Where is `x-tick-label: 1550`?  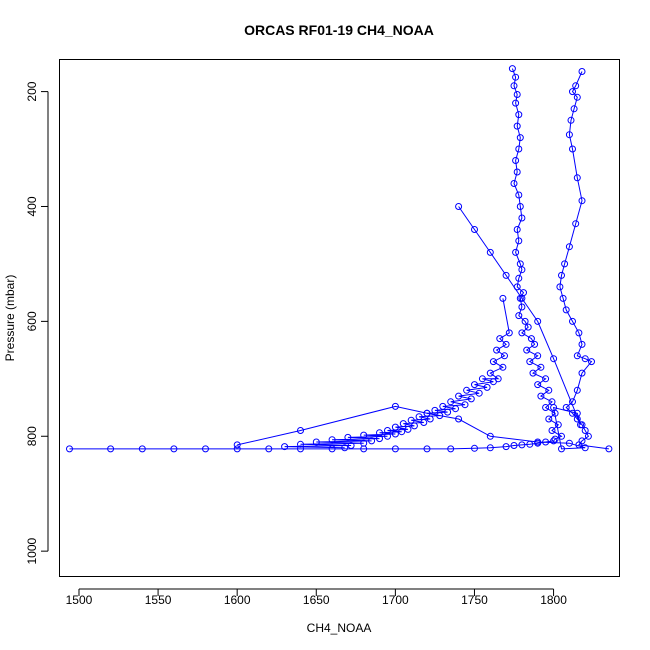 x-tick-label: 1550 is located at coordinates (158, 600).